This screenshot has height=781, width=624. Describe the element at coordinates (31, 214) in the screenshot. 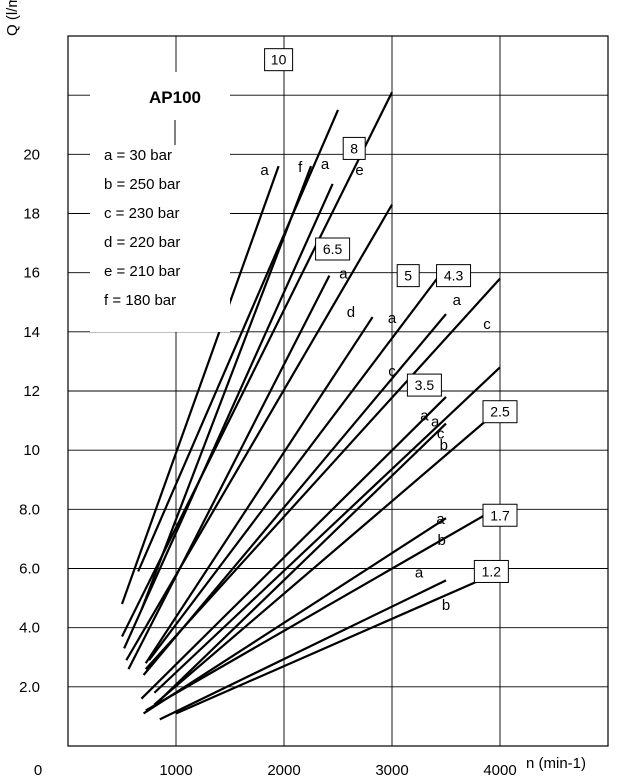

I see `y-tick-label: 18` at that location.